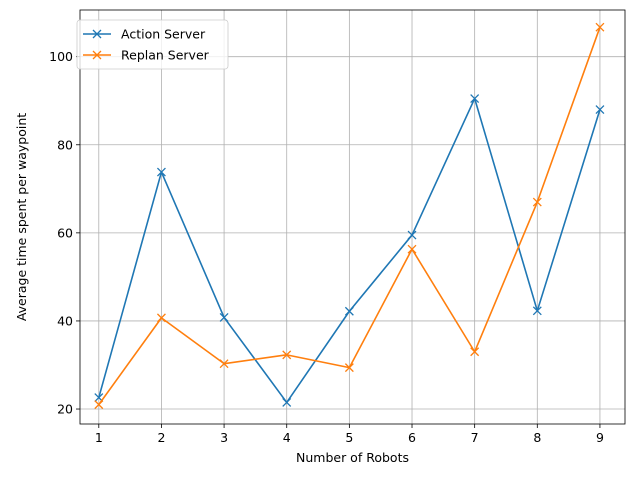 The width and height of the screenshot is (640, 480). Describe the element at coordinates (65, 320) in the screenshot. I see `y-tick-label: 40` at that location.